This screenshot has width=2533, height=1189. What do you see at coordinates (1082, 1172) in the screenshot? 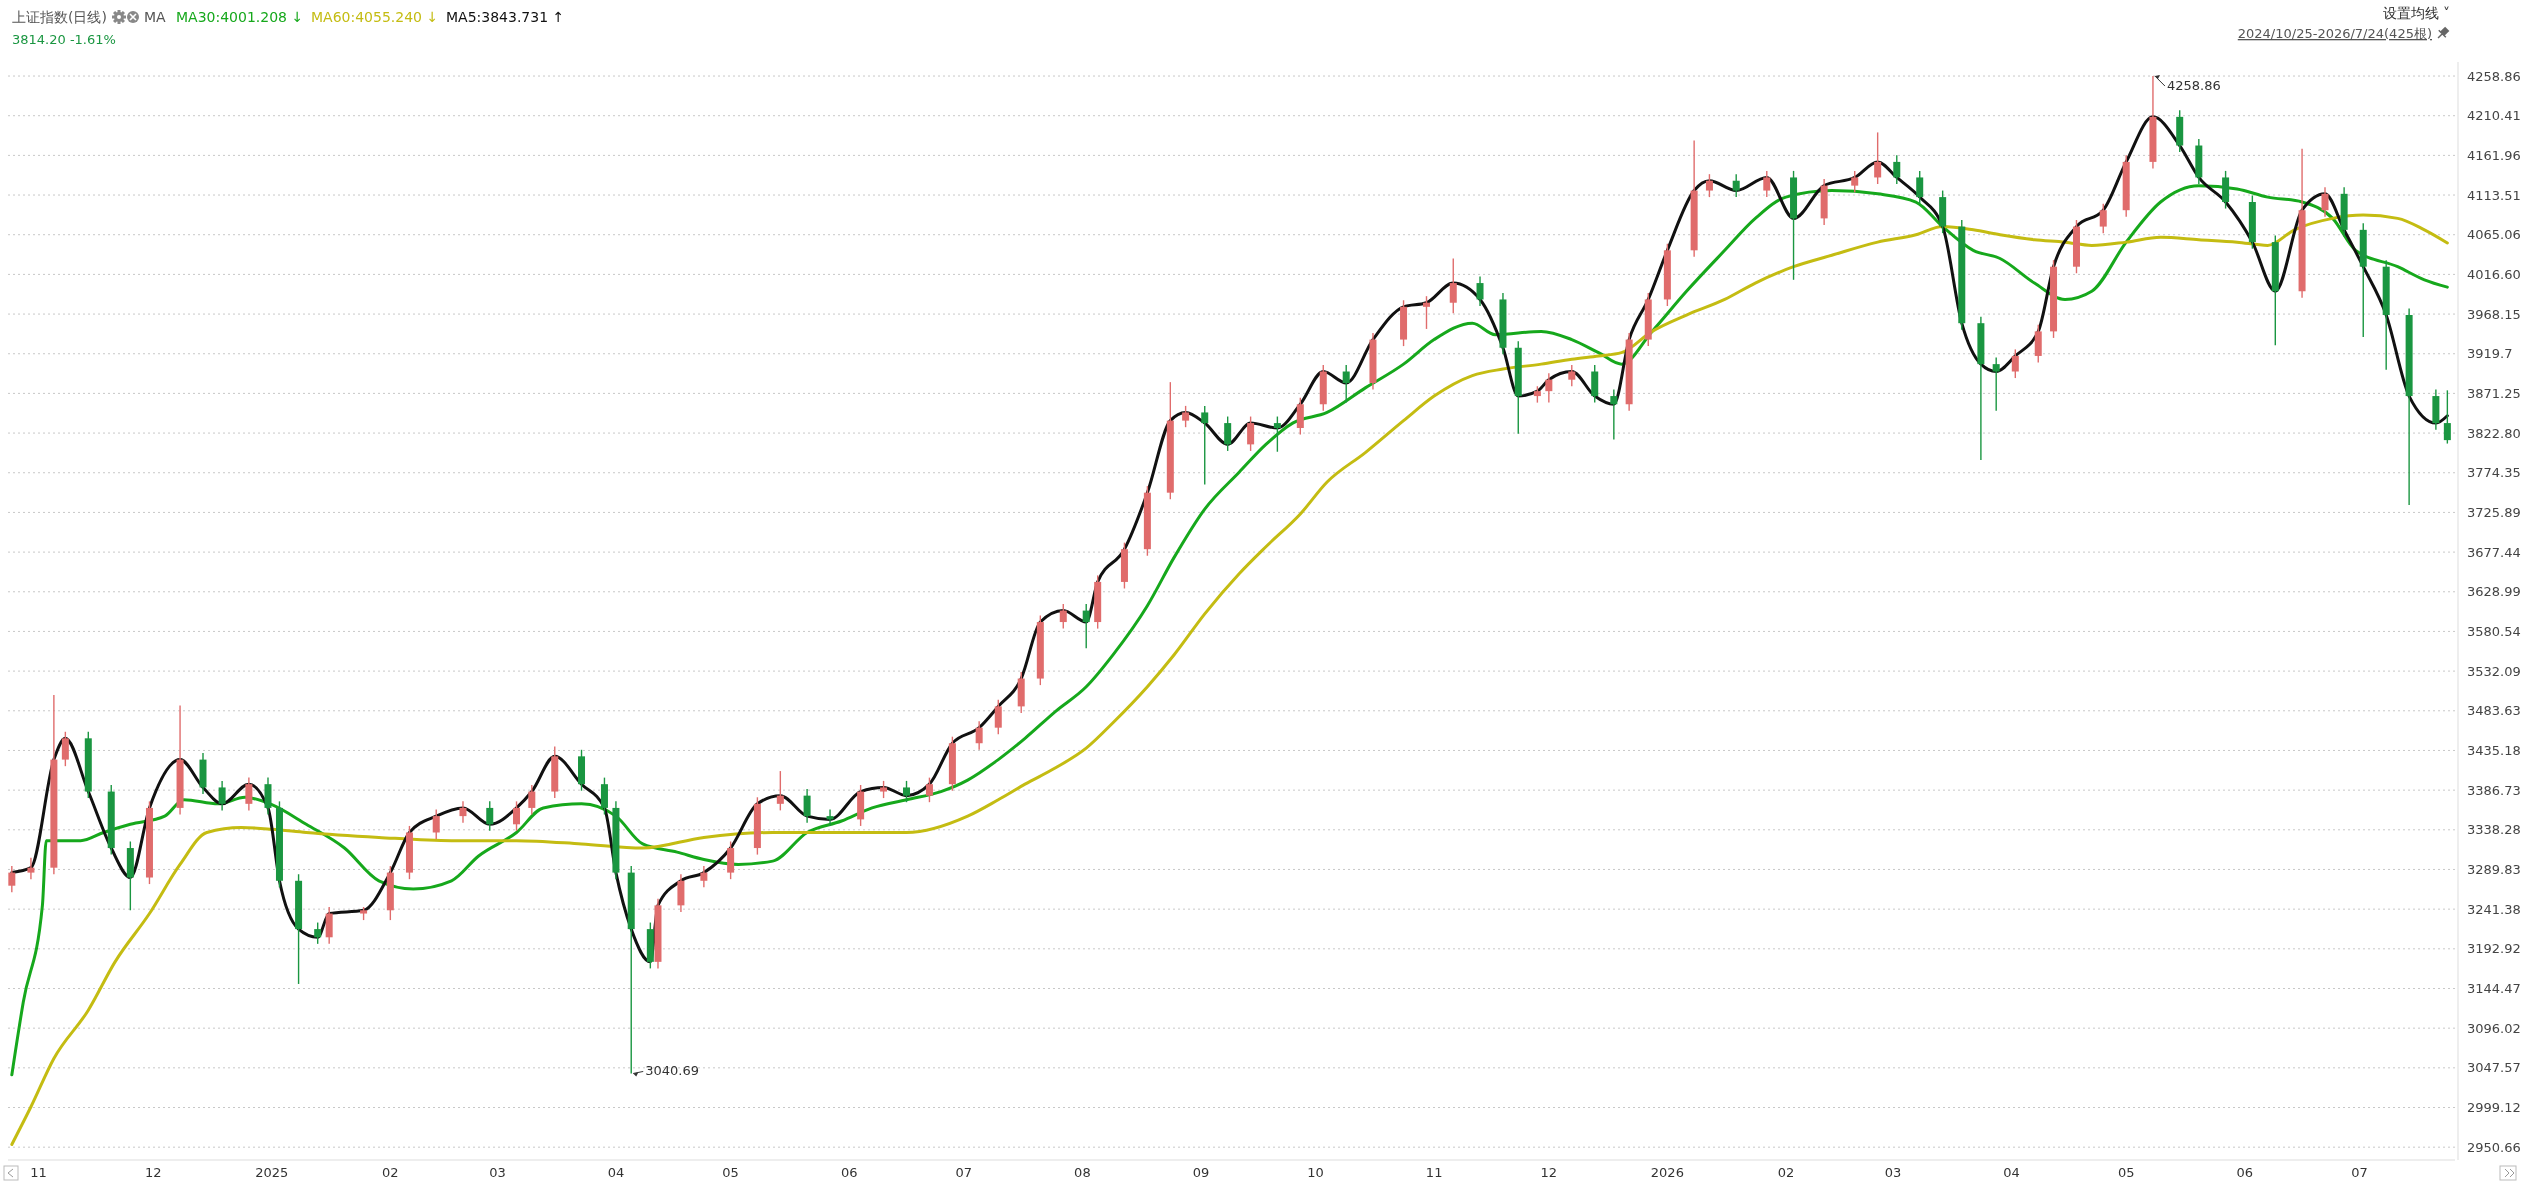
I see `x-tick-label: 08` at bounding box center [1082, 1172].